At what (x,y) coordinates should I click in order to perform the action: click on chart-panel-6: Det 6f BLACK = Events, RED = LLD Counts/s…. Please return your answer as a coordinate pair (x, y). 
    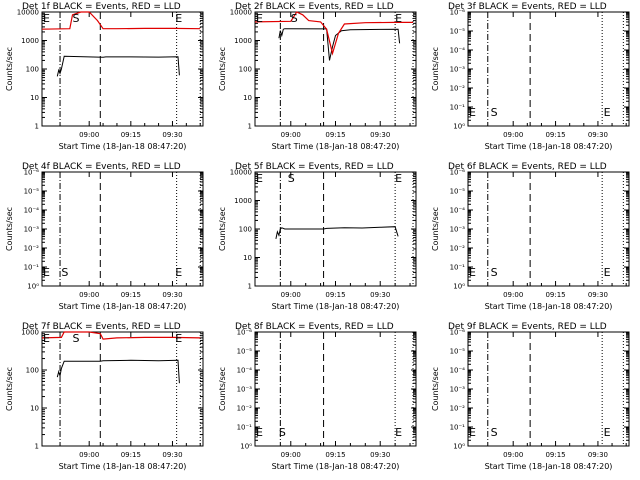
    Looking at the image, I should click on (530, 236).